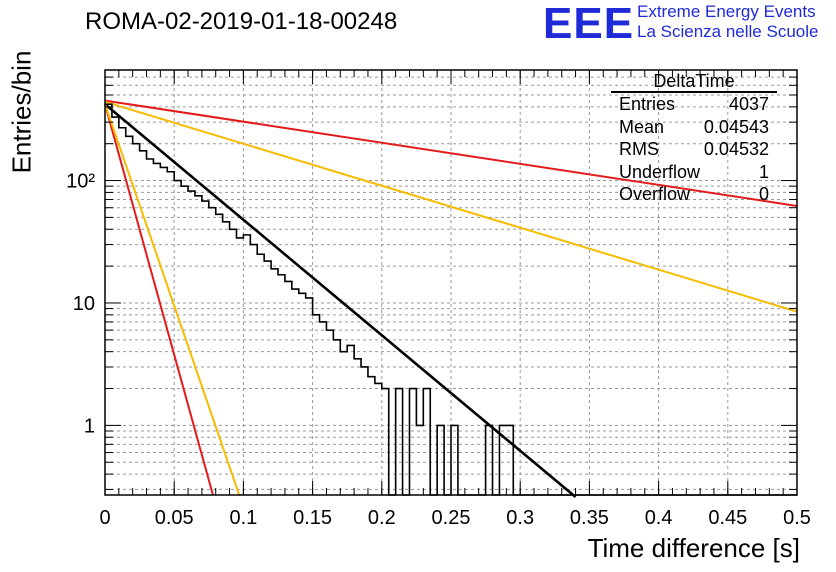 Image resolution: width=836 pixels, height=572 pixels. Describe the element at coordinates (763, 171) in the screenshot. I see `stats-value: 1` at that location.